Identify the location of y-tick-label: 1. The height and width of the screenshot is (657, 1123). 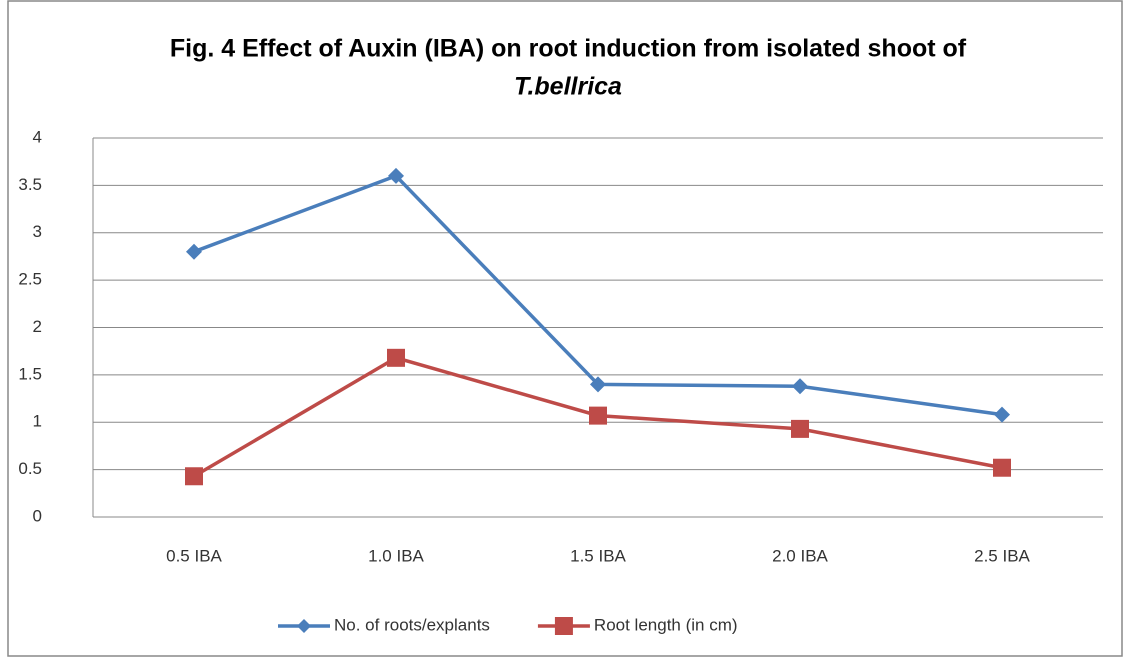
(37, 421).